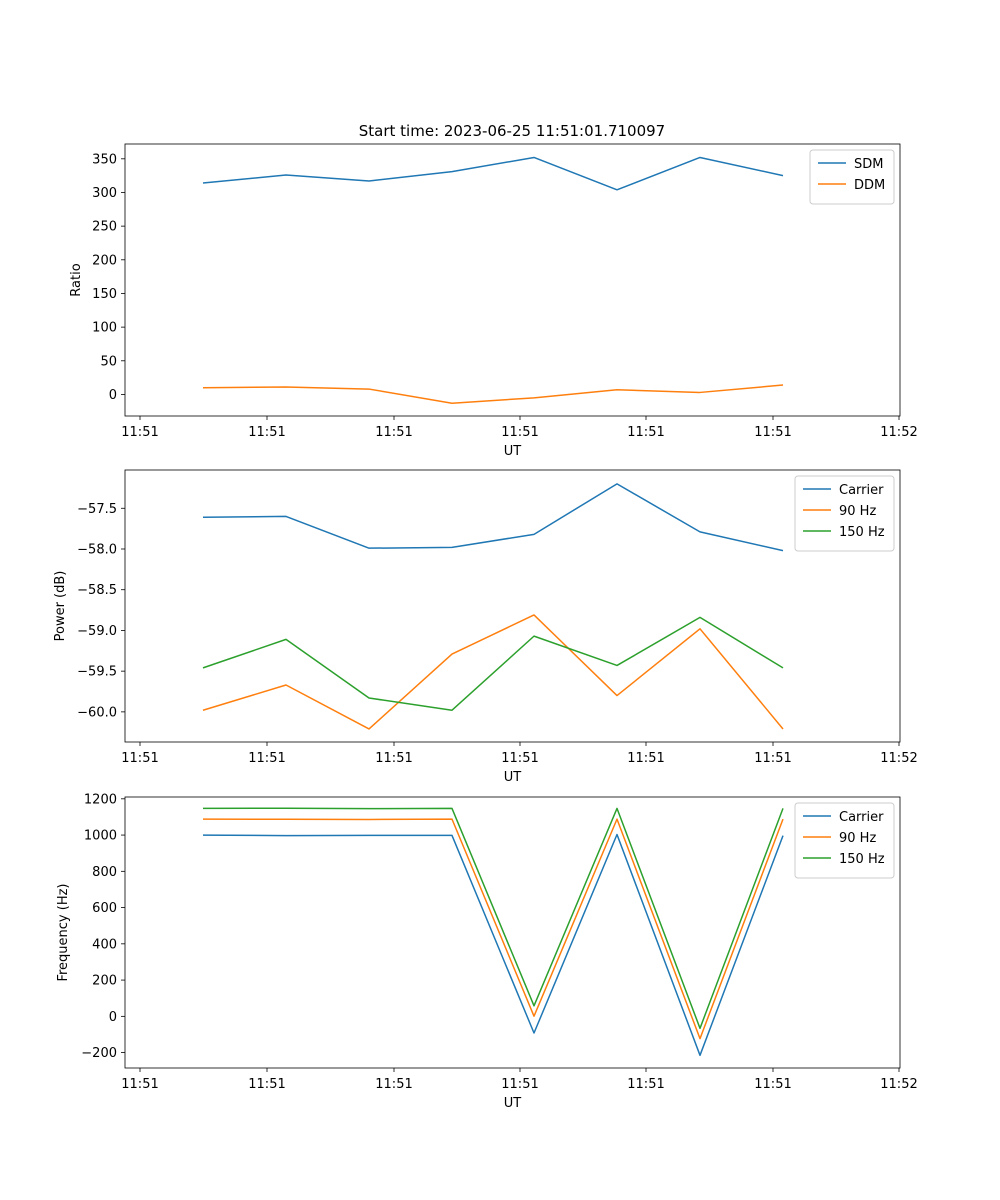  I want to click on y-tick-label: −57.5, so click(97, 509).